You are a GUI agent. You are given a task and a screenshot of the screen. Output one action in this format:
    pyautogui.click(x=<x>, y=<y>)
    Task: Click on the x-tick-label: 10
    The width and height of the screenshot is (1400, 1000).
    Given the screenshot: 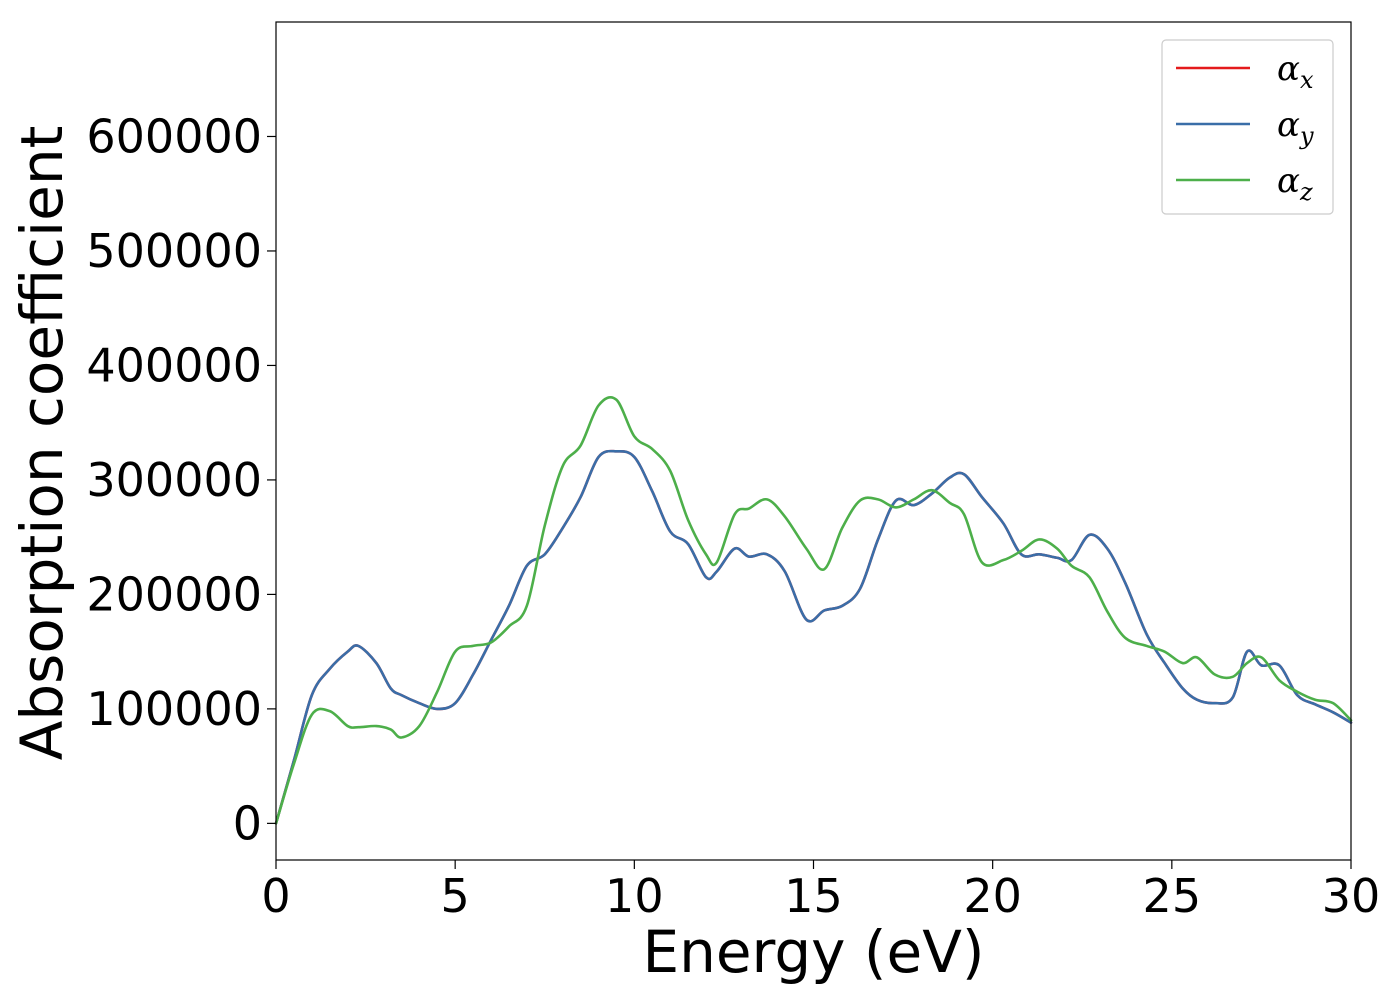 What is the action you would take?
    pyautogui.click(x=634, y=896)
    